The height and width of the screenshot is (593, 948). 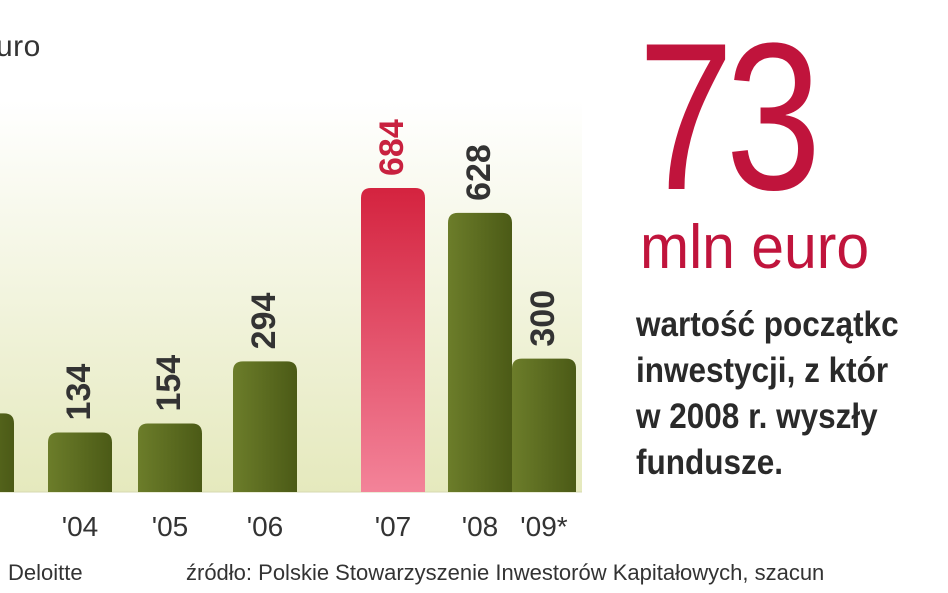 What do you see at coordinates (480, 526) in the screenshot?
I see `tick-label-5: '08` at bounding box center [480, 526].